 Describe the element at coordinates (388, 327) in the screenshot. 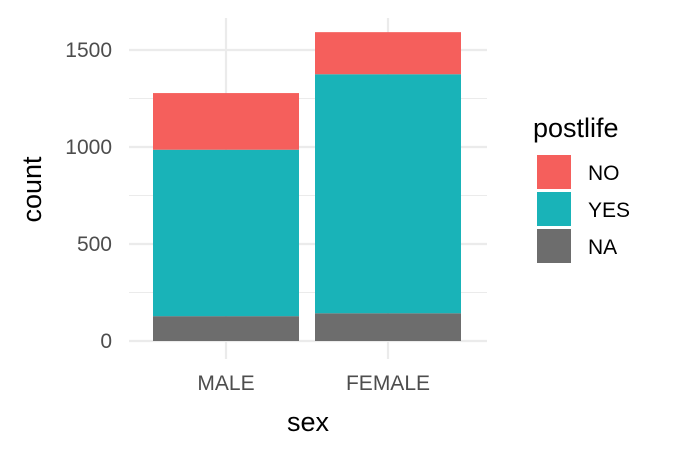

I see `bar-female-na` at that location.